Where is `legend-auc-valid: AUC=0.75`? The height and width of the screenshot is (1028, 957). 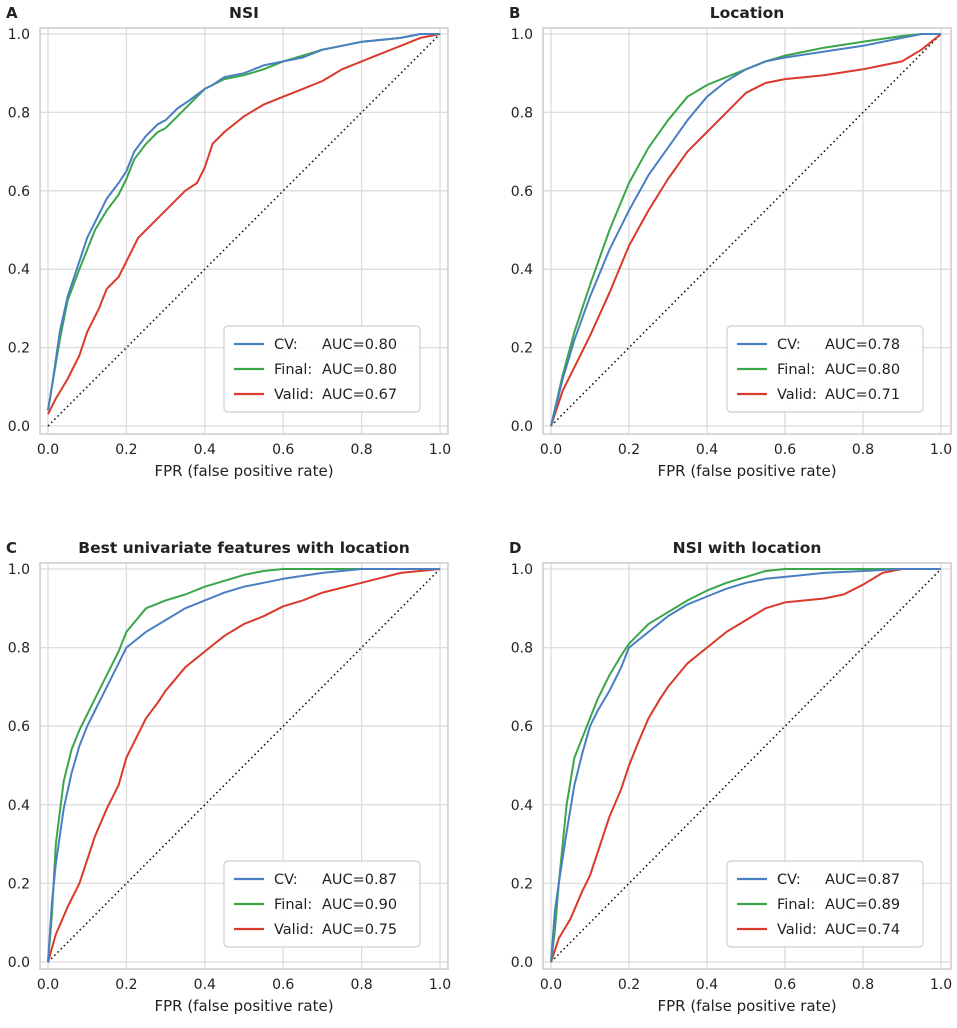
legend-auc-valid: AUC=0.75 is located at coordinates (359, 930).